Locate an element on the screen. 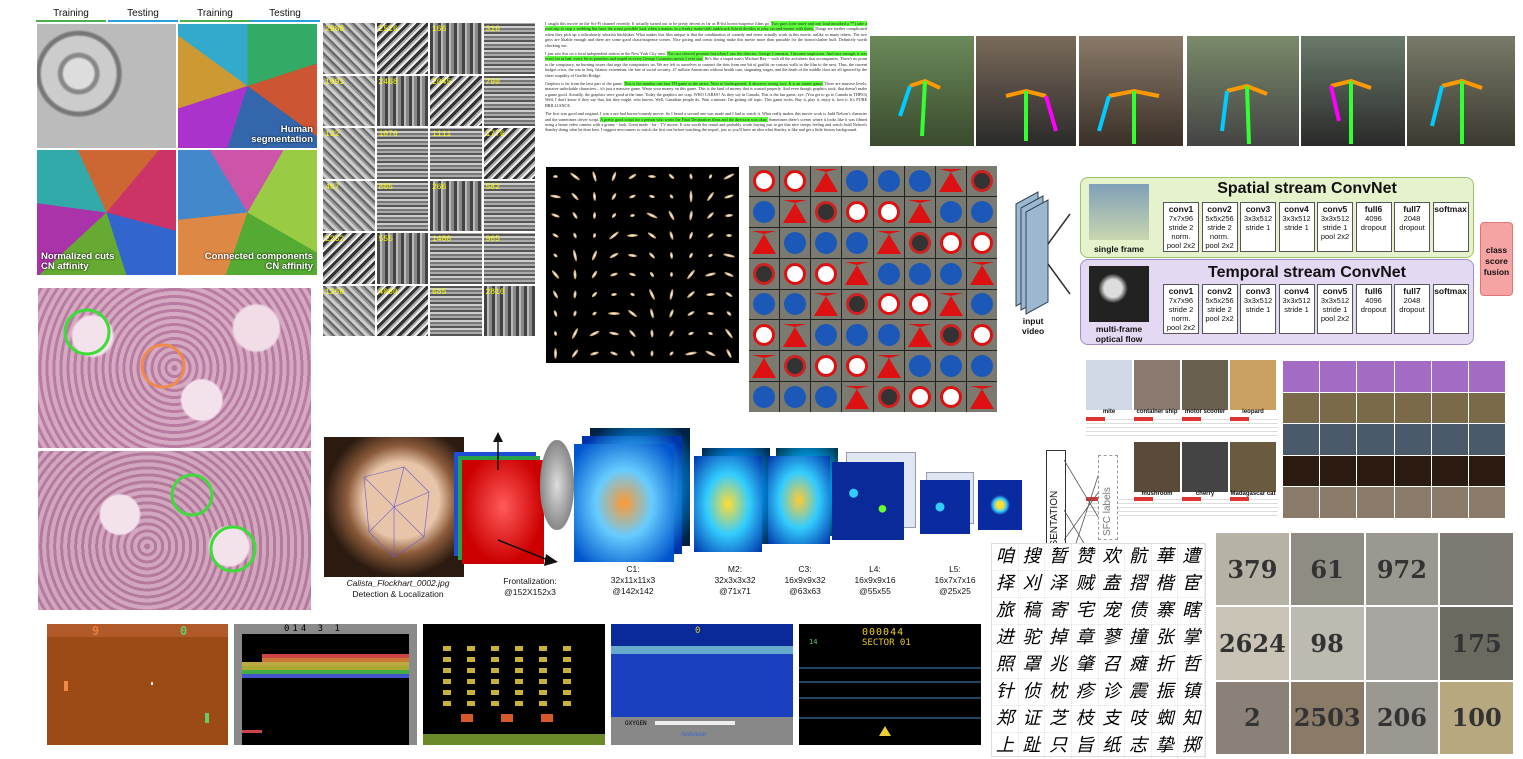  house-number-crop: 98 is located at coordinates (1327, 643).